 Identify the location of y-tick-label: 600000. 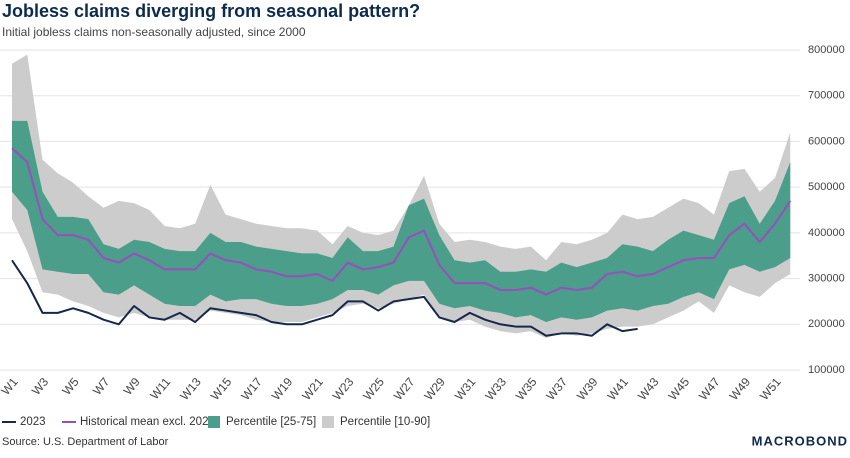
(826, 141).